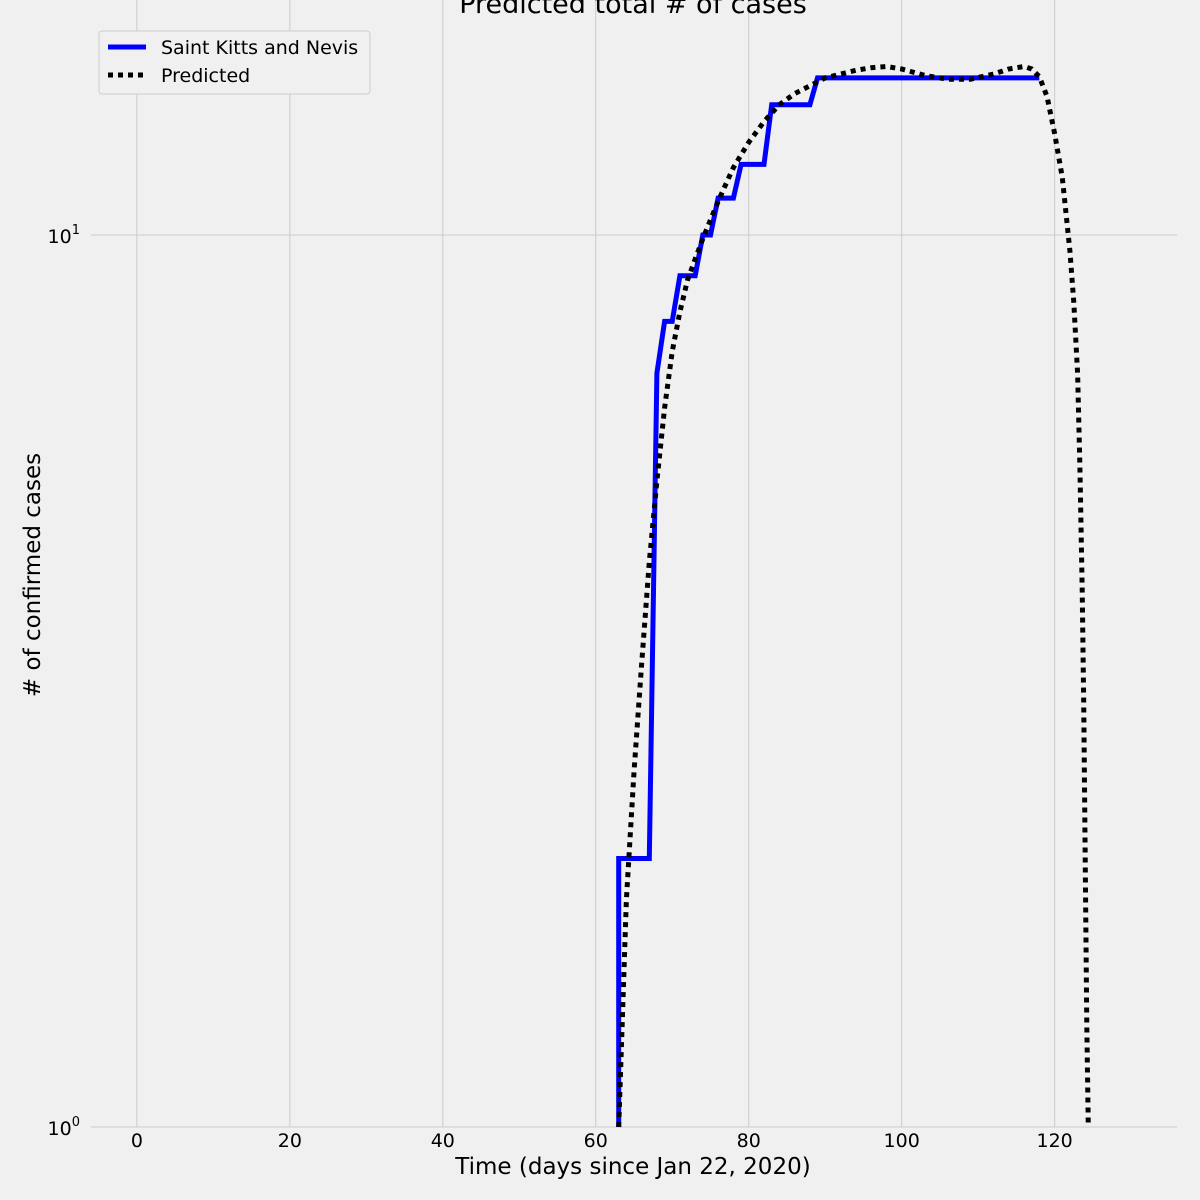 The width and height of the screenshot is (1200, 1200). I want to click on y-tick-label-1: 10⁰, so click(64, 1127).